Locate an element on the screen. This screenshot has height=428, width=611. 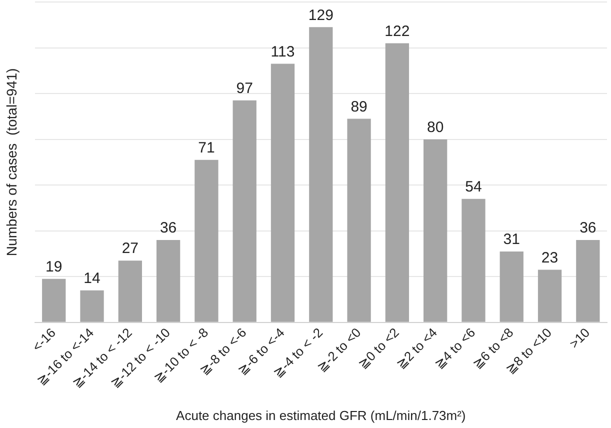
data-label: 89 is located at coordinates (359, 107).